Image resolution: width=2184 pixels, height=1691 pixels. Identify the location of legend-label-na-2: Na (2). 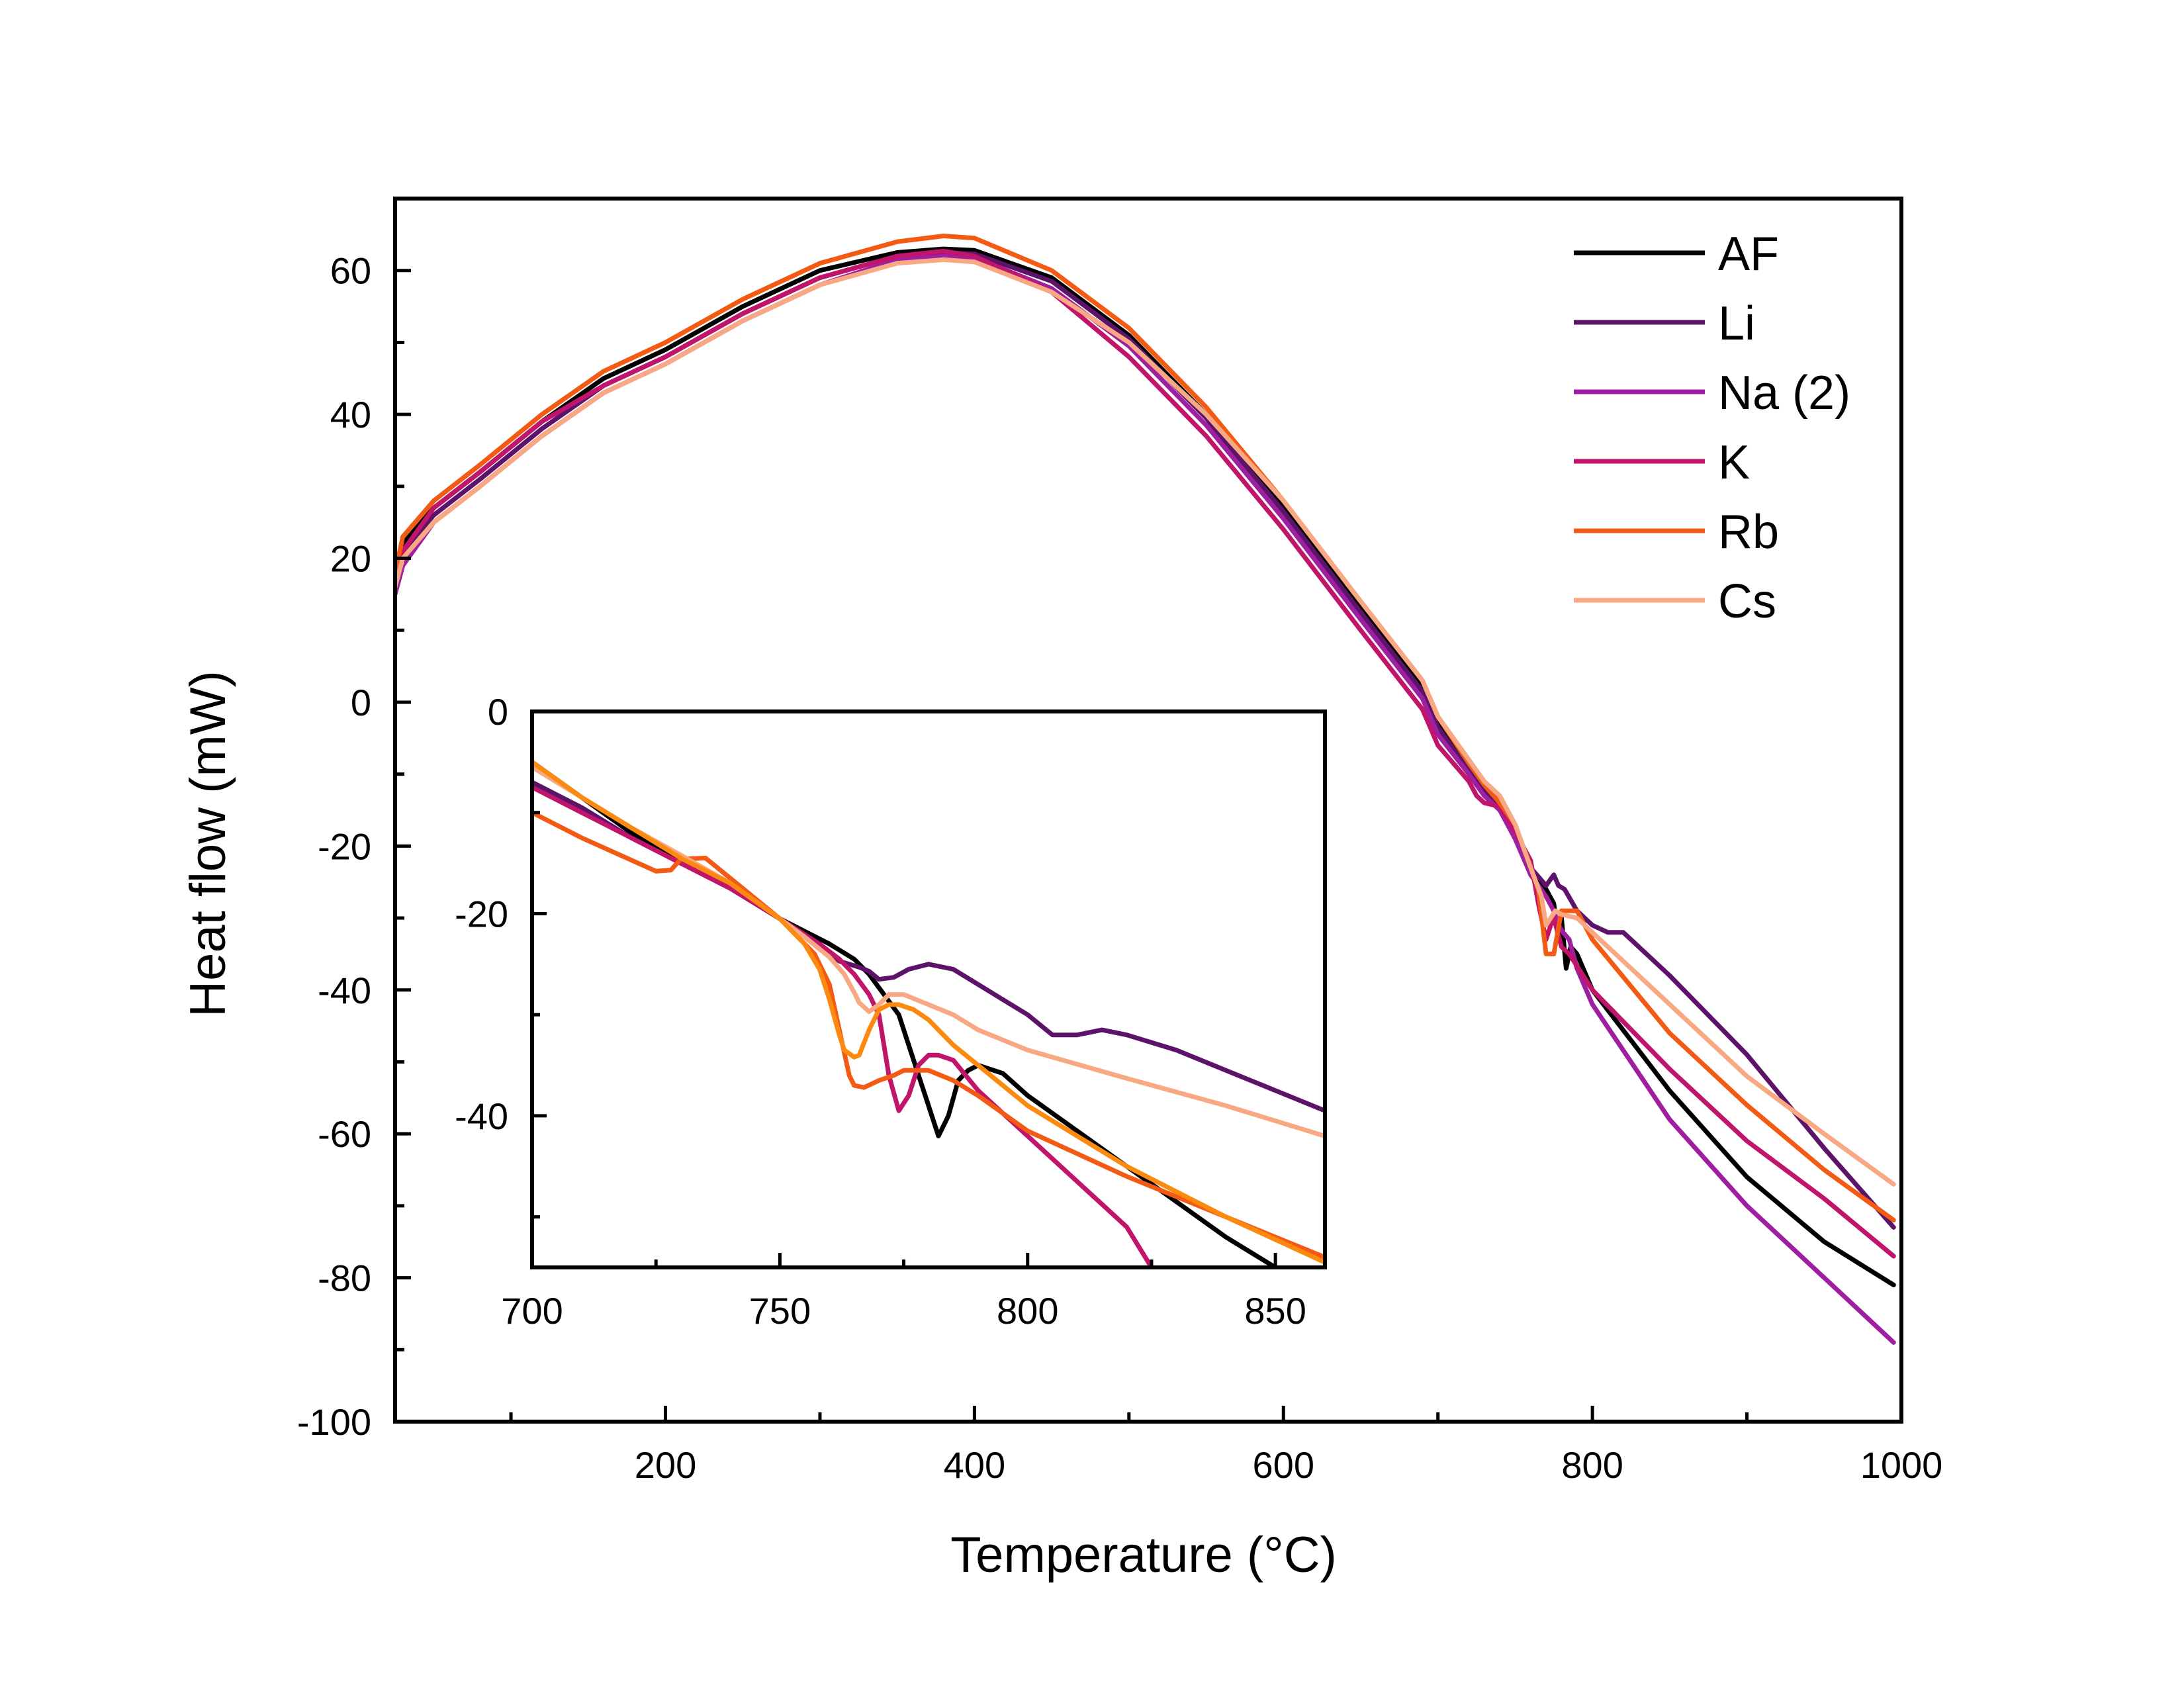
(1784, 393).